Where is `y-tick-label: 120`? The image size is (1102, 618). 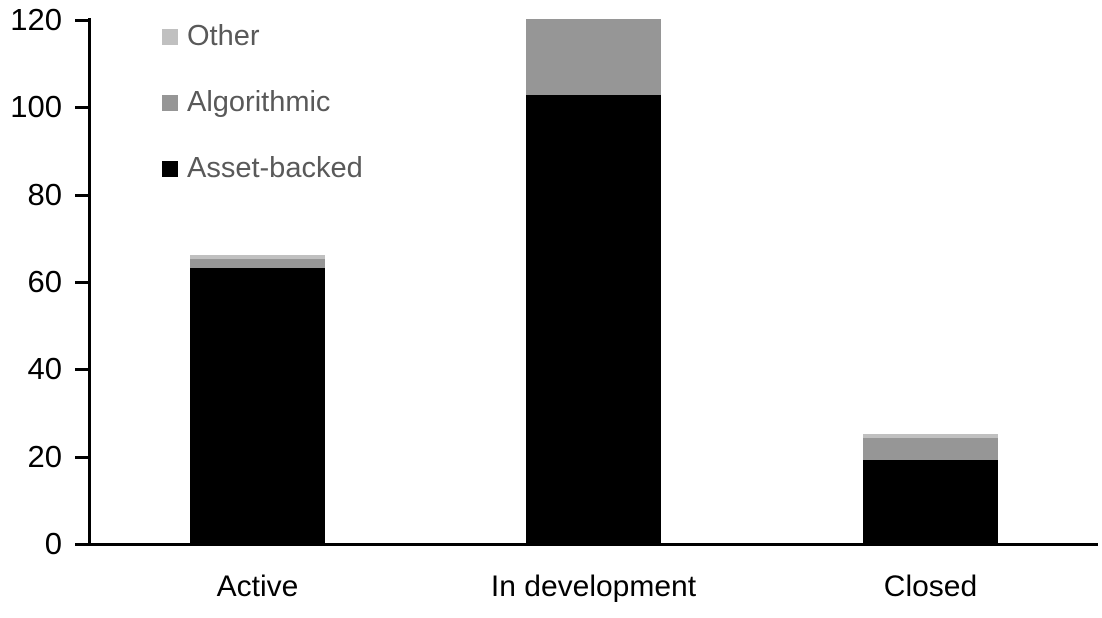
y-tick-label: 120 is located at coordinates (36, 19).